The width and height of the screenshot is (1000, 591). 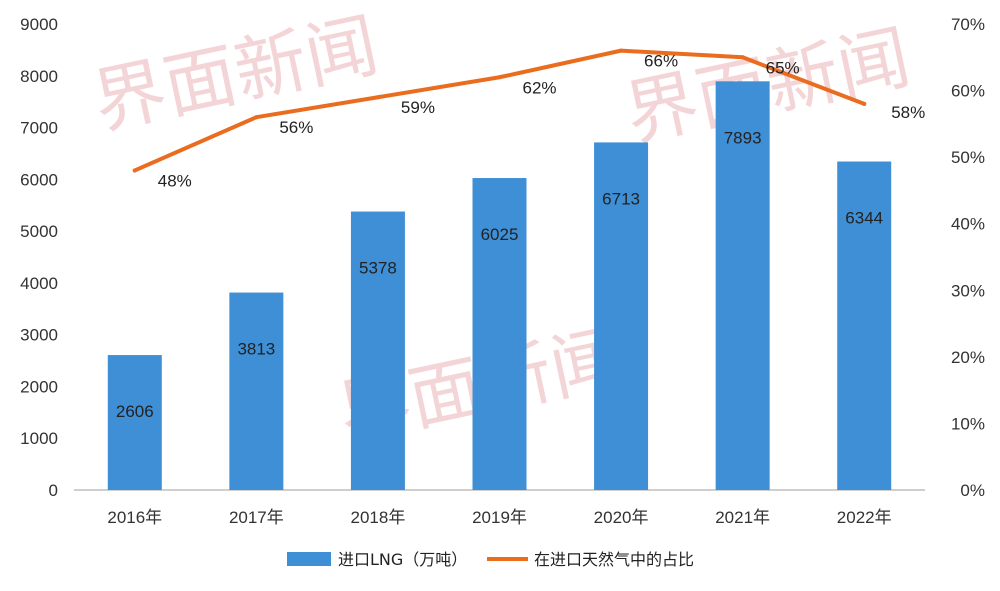 What do you see at coordinates (743, 137) in the screenshot?
I see `bar-data-label: 7893` at bounding box center [743, 137].